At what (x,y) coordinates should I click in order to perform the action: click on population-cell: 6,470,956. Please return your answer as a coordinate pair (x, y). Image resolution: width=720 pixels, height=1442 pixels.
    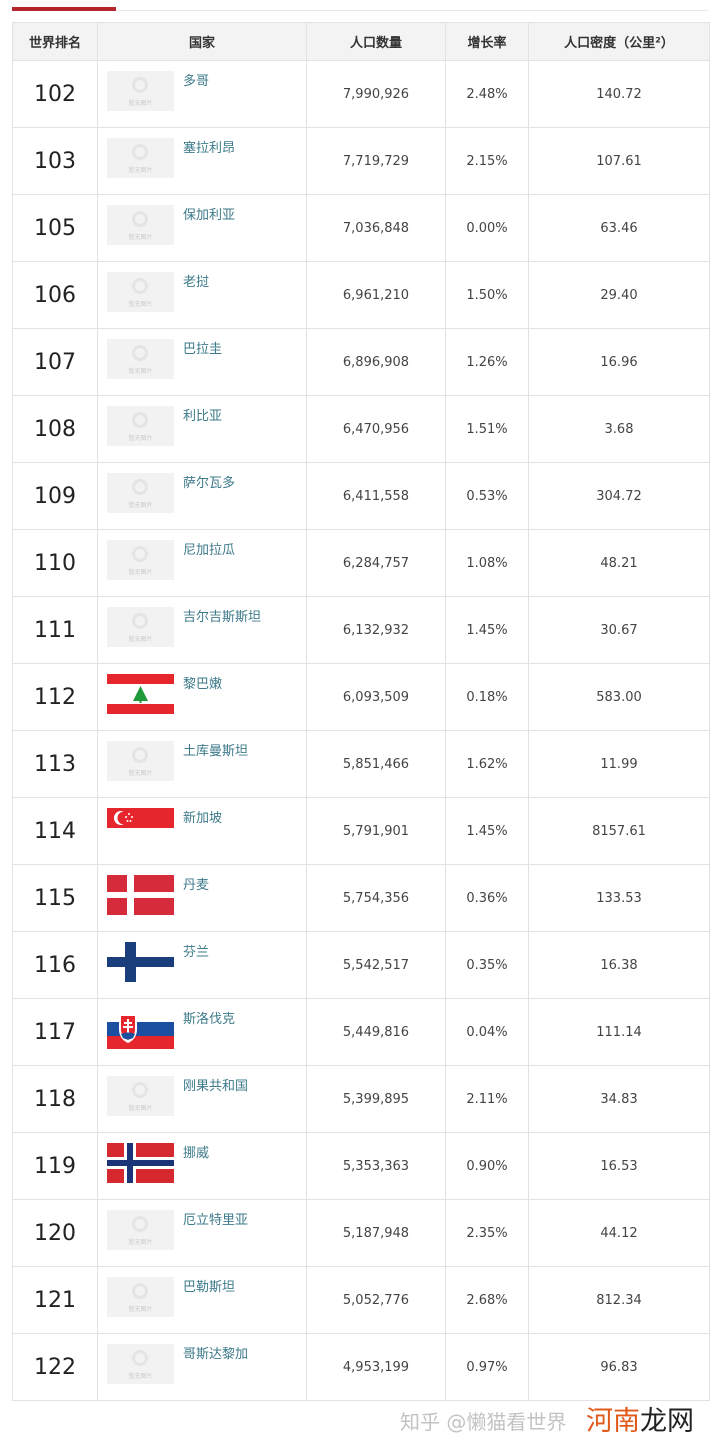
    Looking at the image, I should click on (376, 429).